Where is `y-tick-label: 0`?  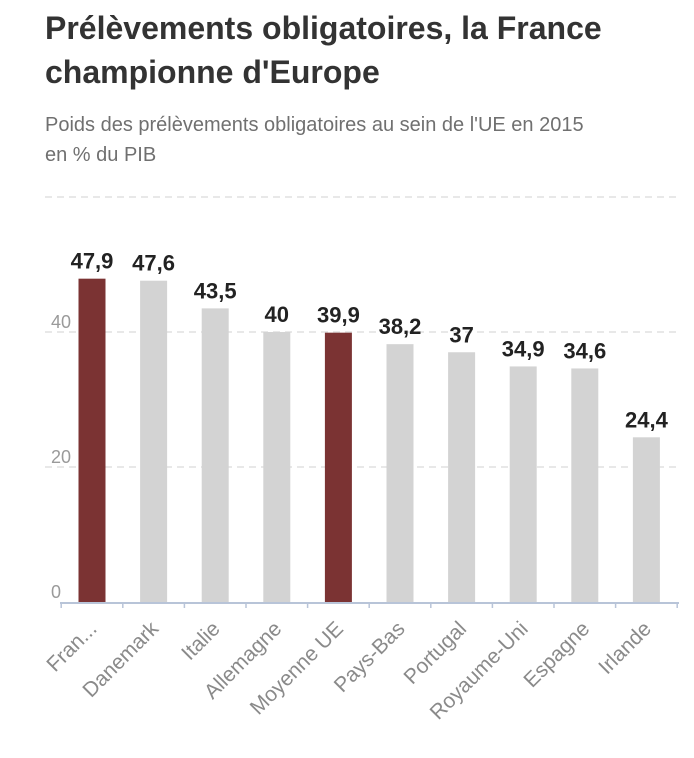
y-tick-label: 0 is located at coordinates (56, 592).